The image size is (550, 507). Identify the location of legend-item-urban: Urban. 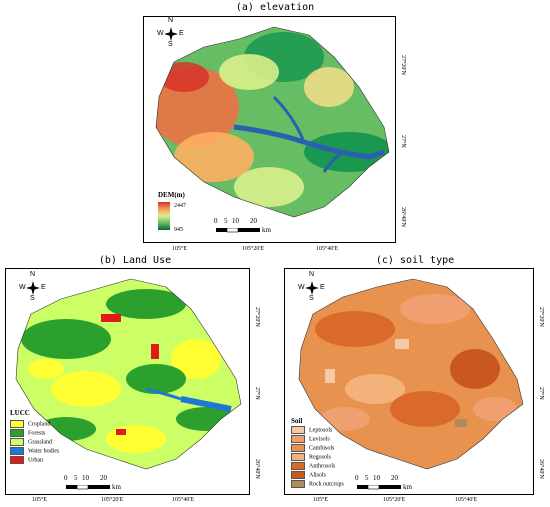
(34, 460).